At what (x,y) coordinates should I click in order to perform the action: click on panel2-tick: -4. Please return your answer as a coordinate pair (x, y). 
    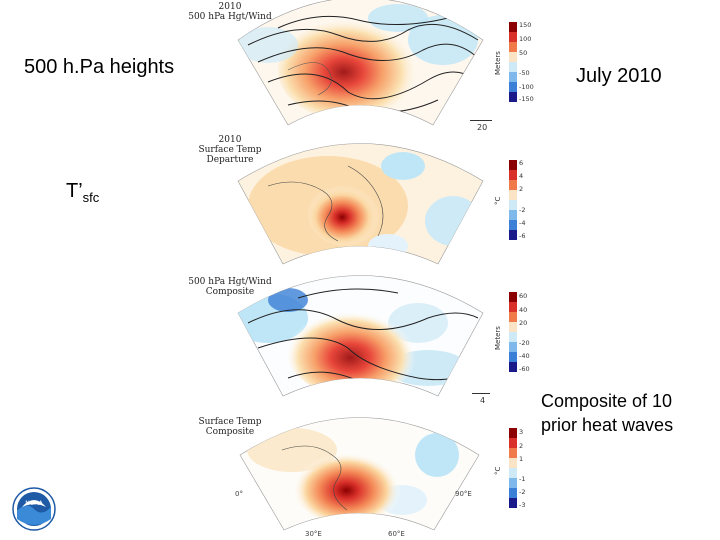
    Looking at the image, I should click on (522, 223).